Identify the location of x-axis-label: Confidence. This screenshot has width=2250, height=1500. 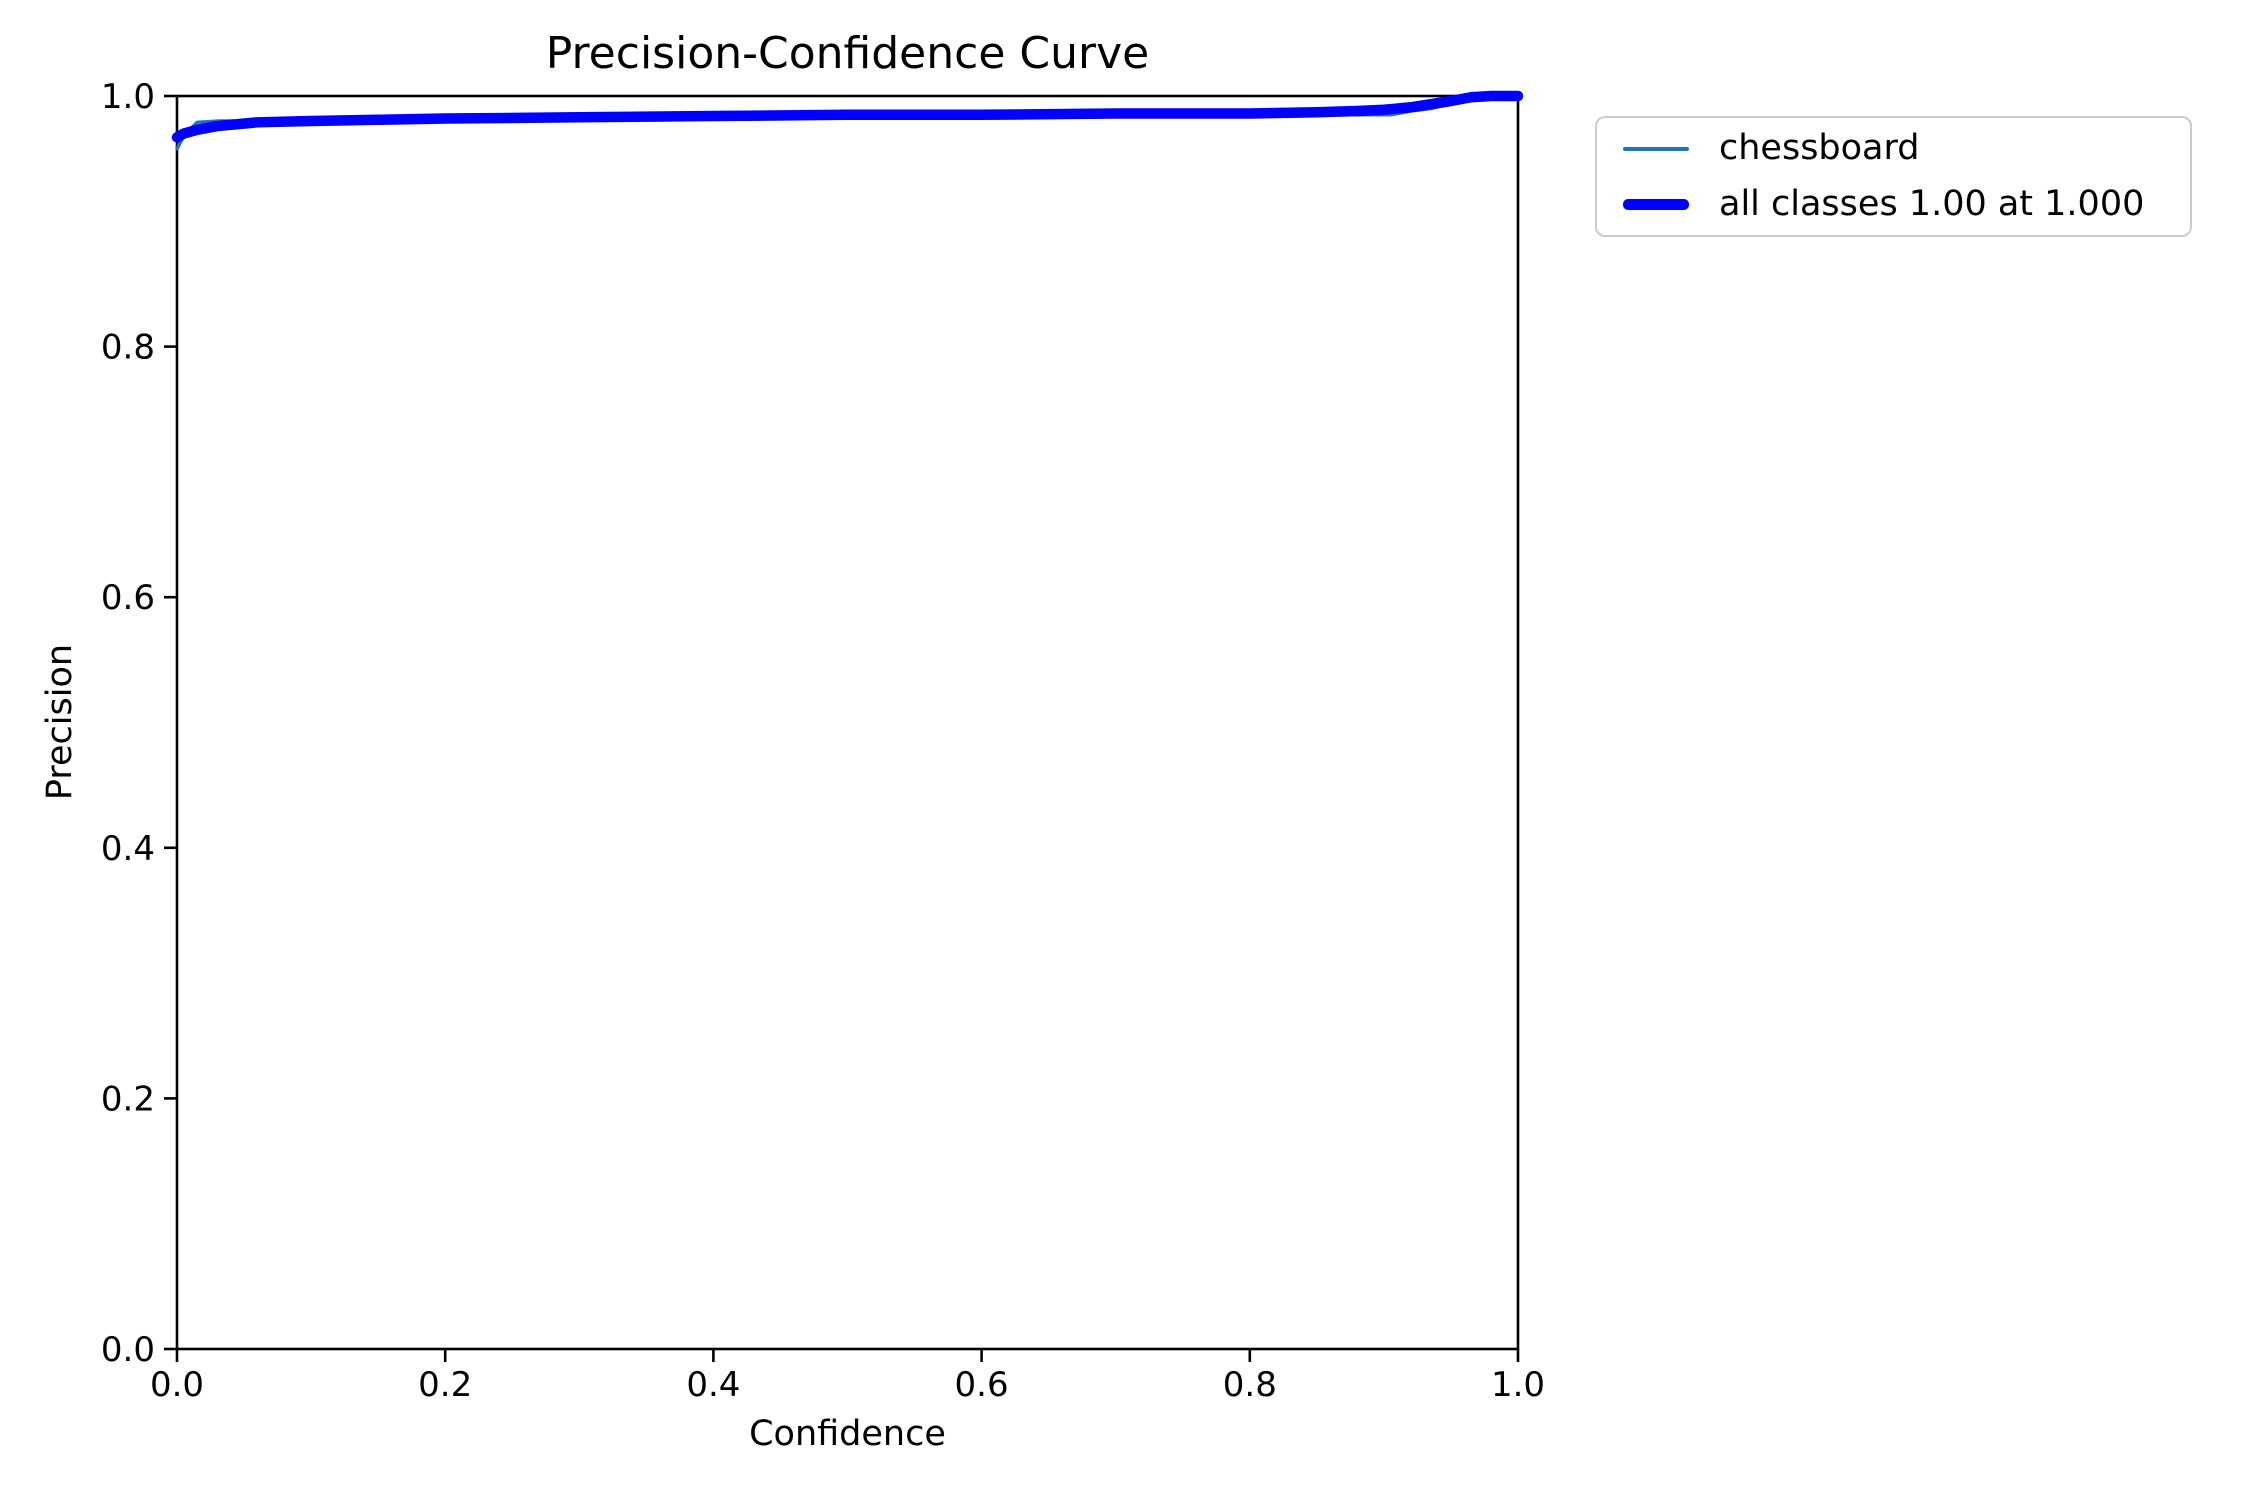
(847, 1434).